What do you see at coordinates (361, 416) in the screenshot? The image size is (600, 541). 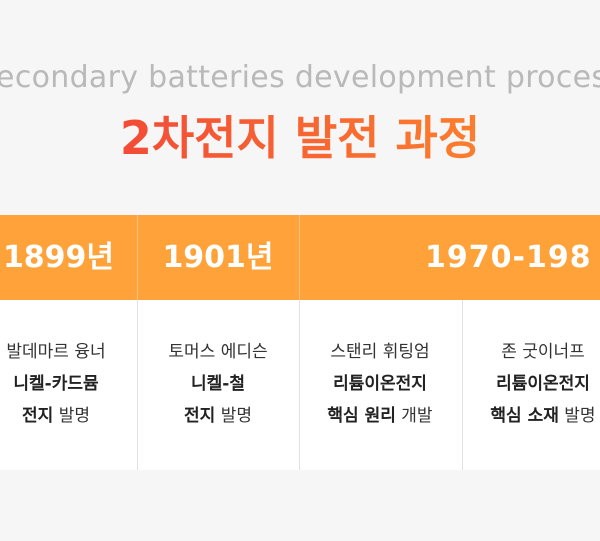 I see `detail-bold: 핵심 원리` at bounding box center [361, 416].